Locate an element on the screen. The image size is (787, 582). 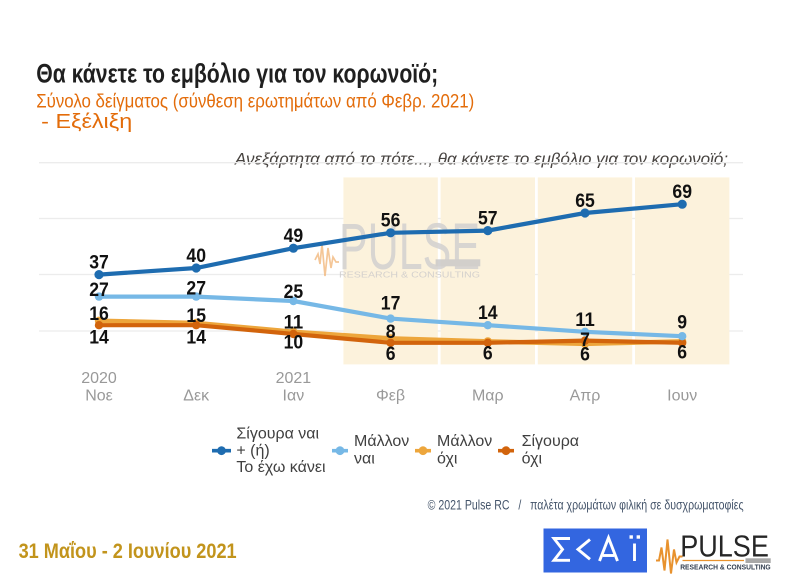
svg-text: 8 is located at coordinates (391, 332).